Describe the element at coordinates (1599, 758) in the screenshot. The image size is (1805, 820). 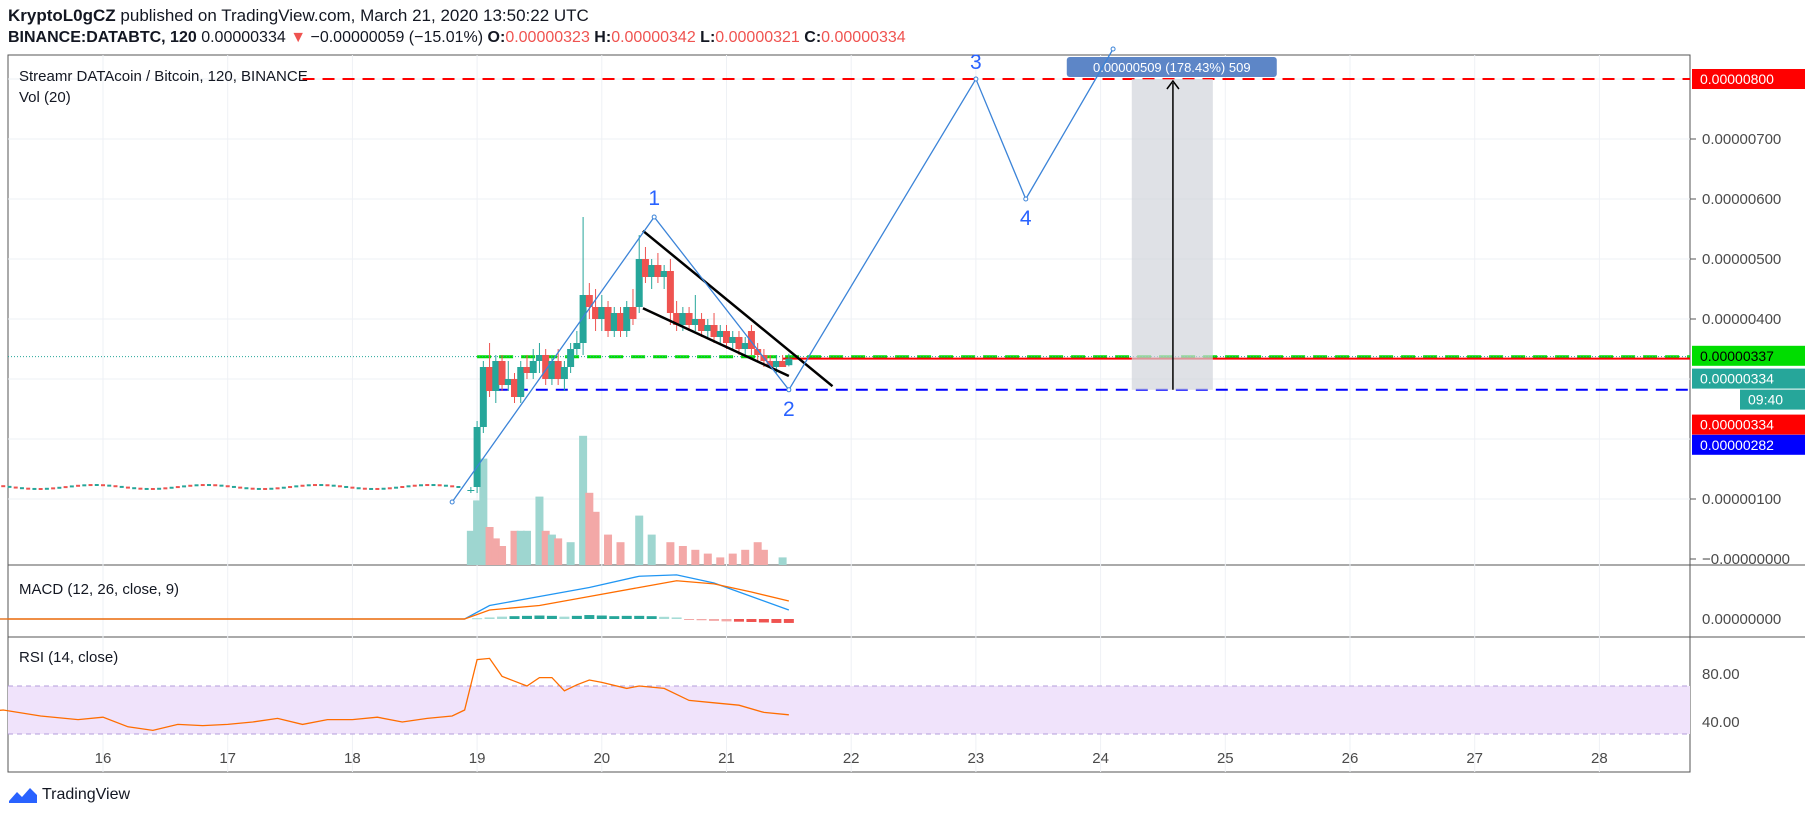
I see `time-tick-label: 28` at that location.